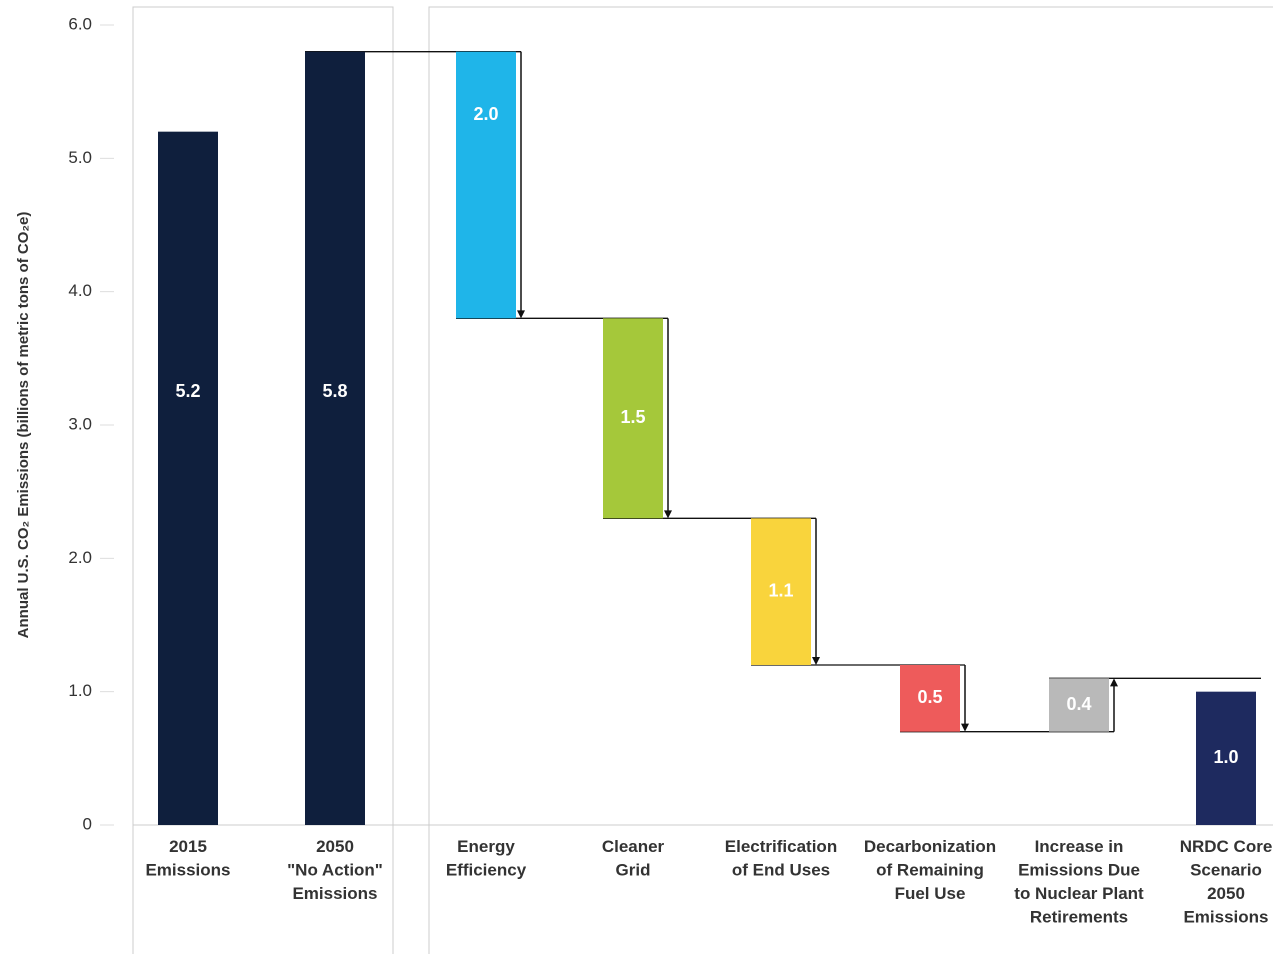  I want to click on x-tick-label: Decarbonization of Remaining Fuel Use, so click(930, 870).